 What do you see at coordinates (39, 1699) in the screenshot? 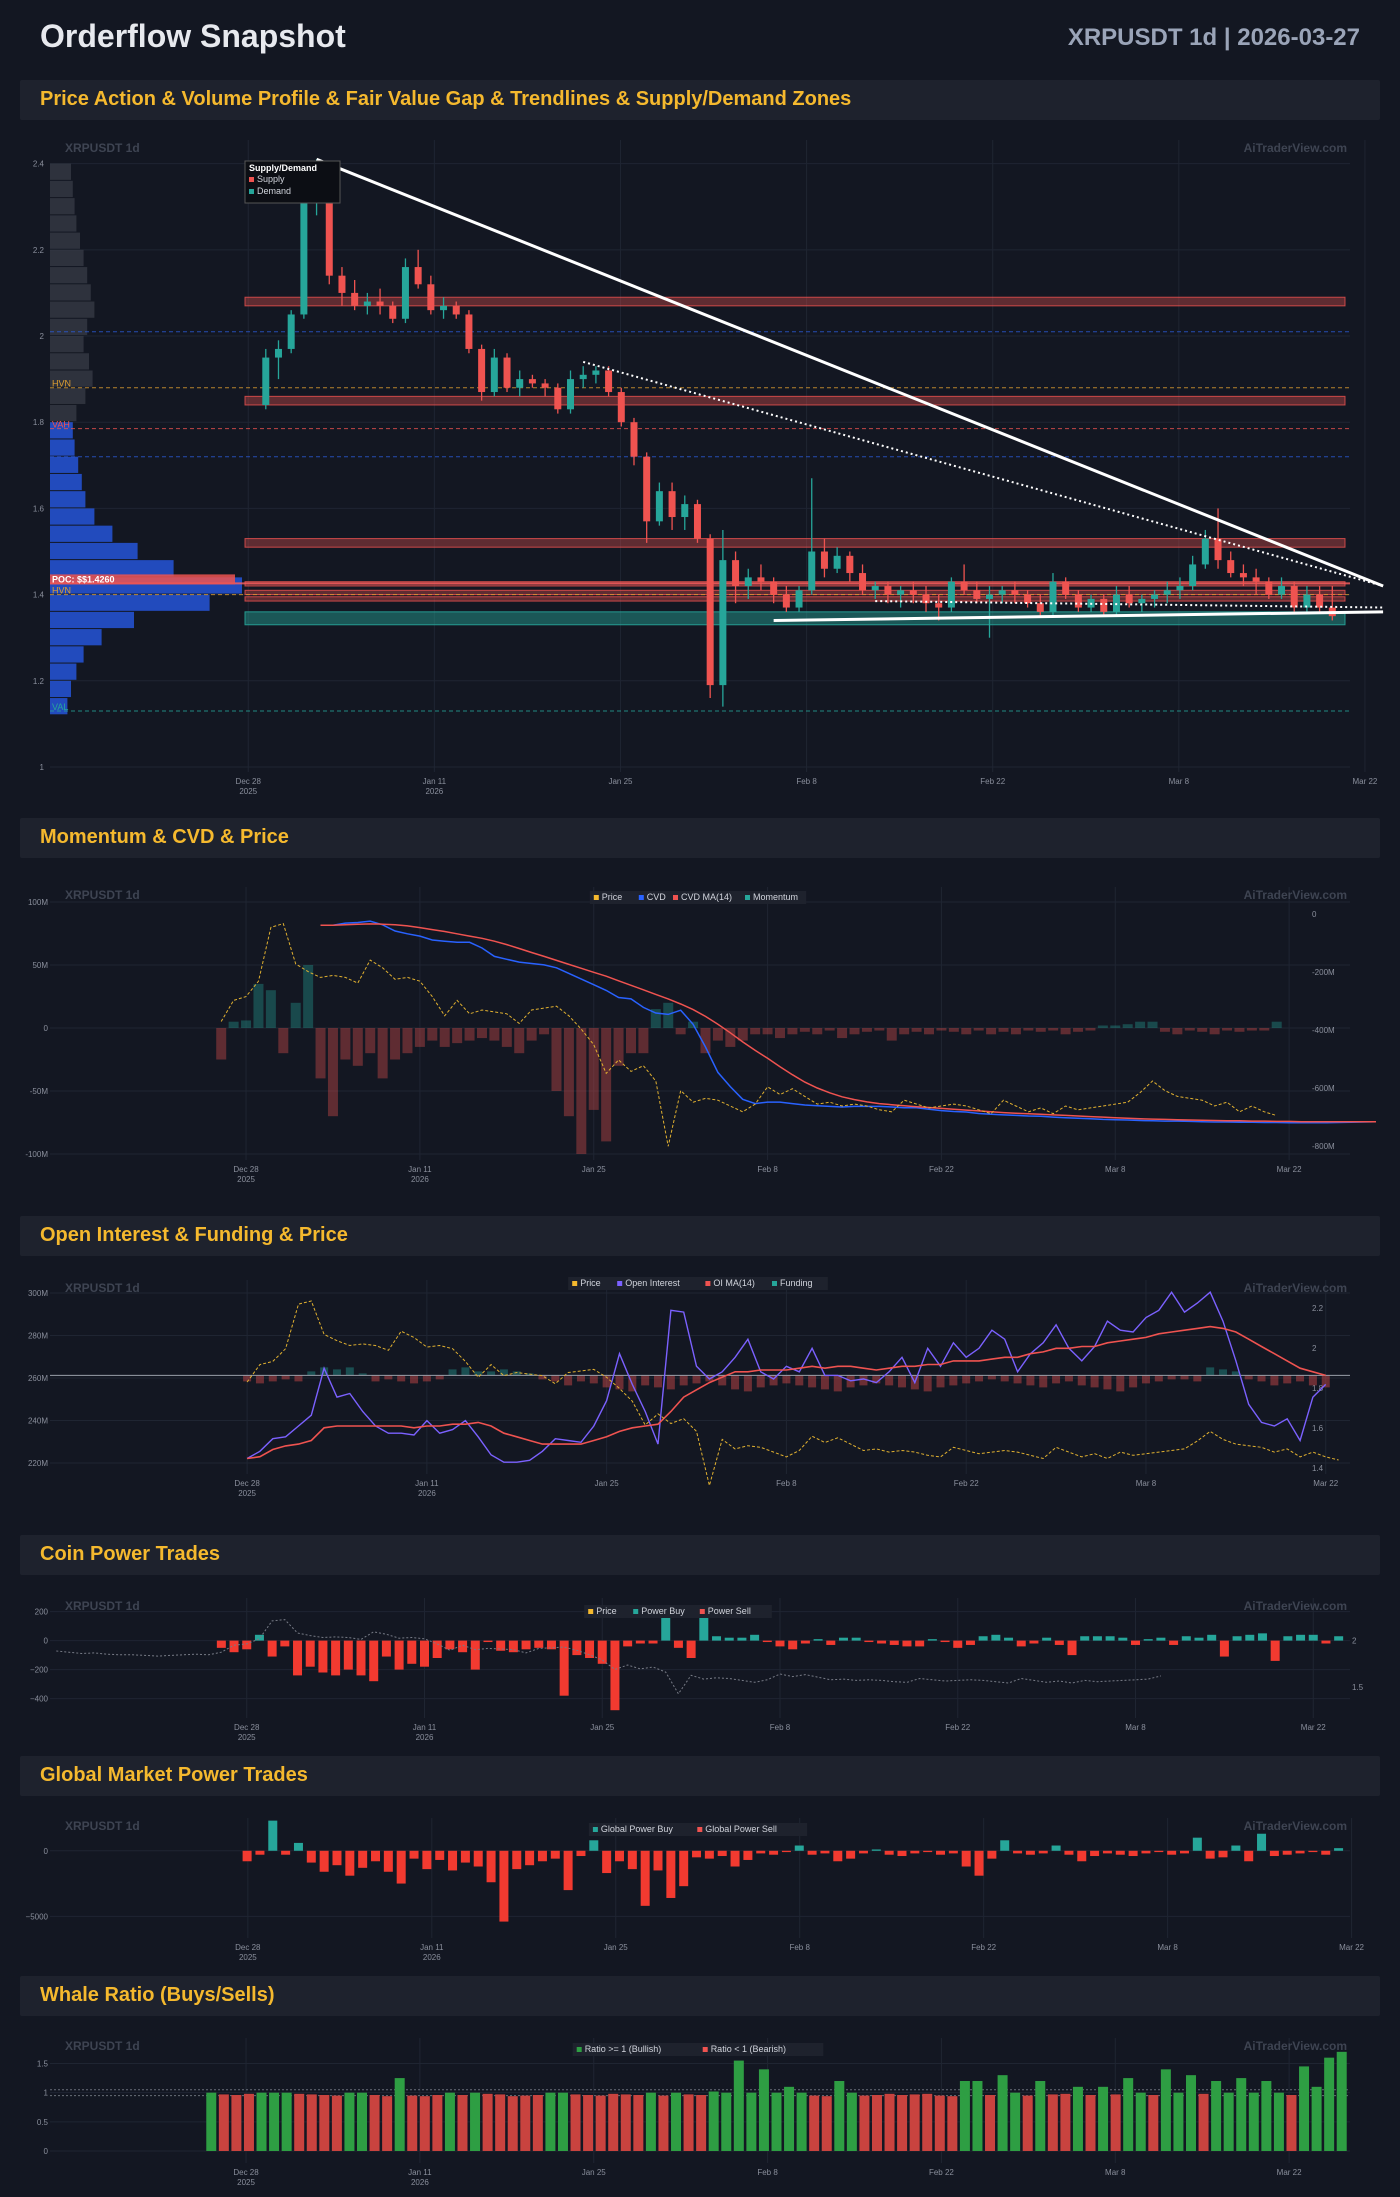
I see `y-tick-label: −400` at bounding box center [39, 1699].